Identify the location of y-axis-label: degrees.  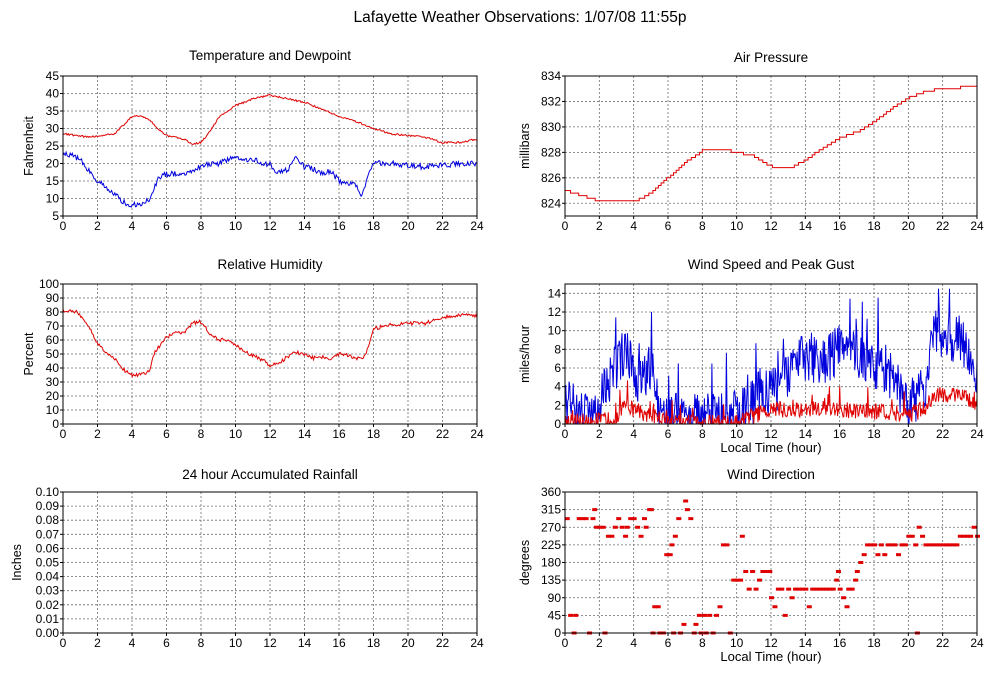
(525, 562).